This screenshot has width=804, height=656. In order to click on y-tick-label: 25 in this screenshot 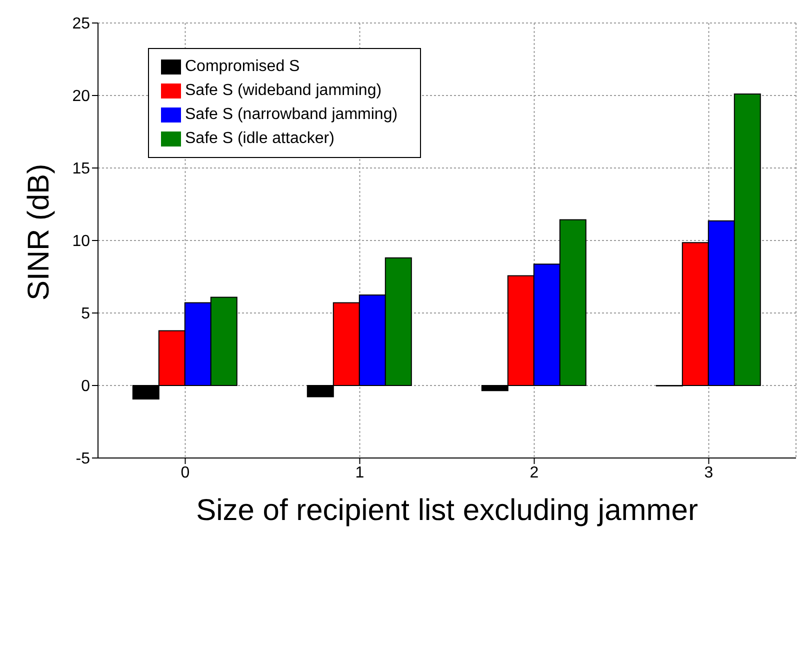, I will do `click(81, 24)`.